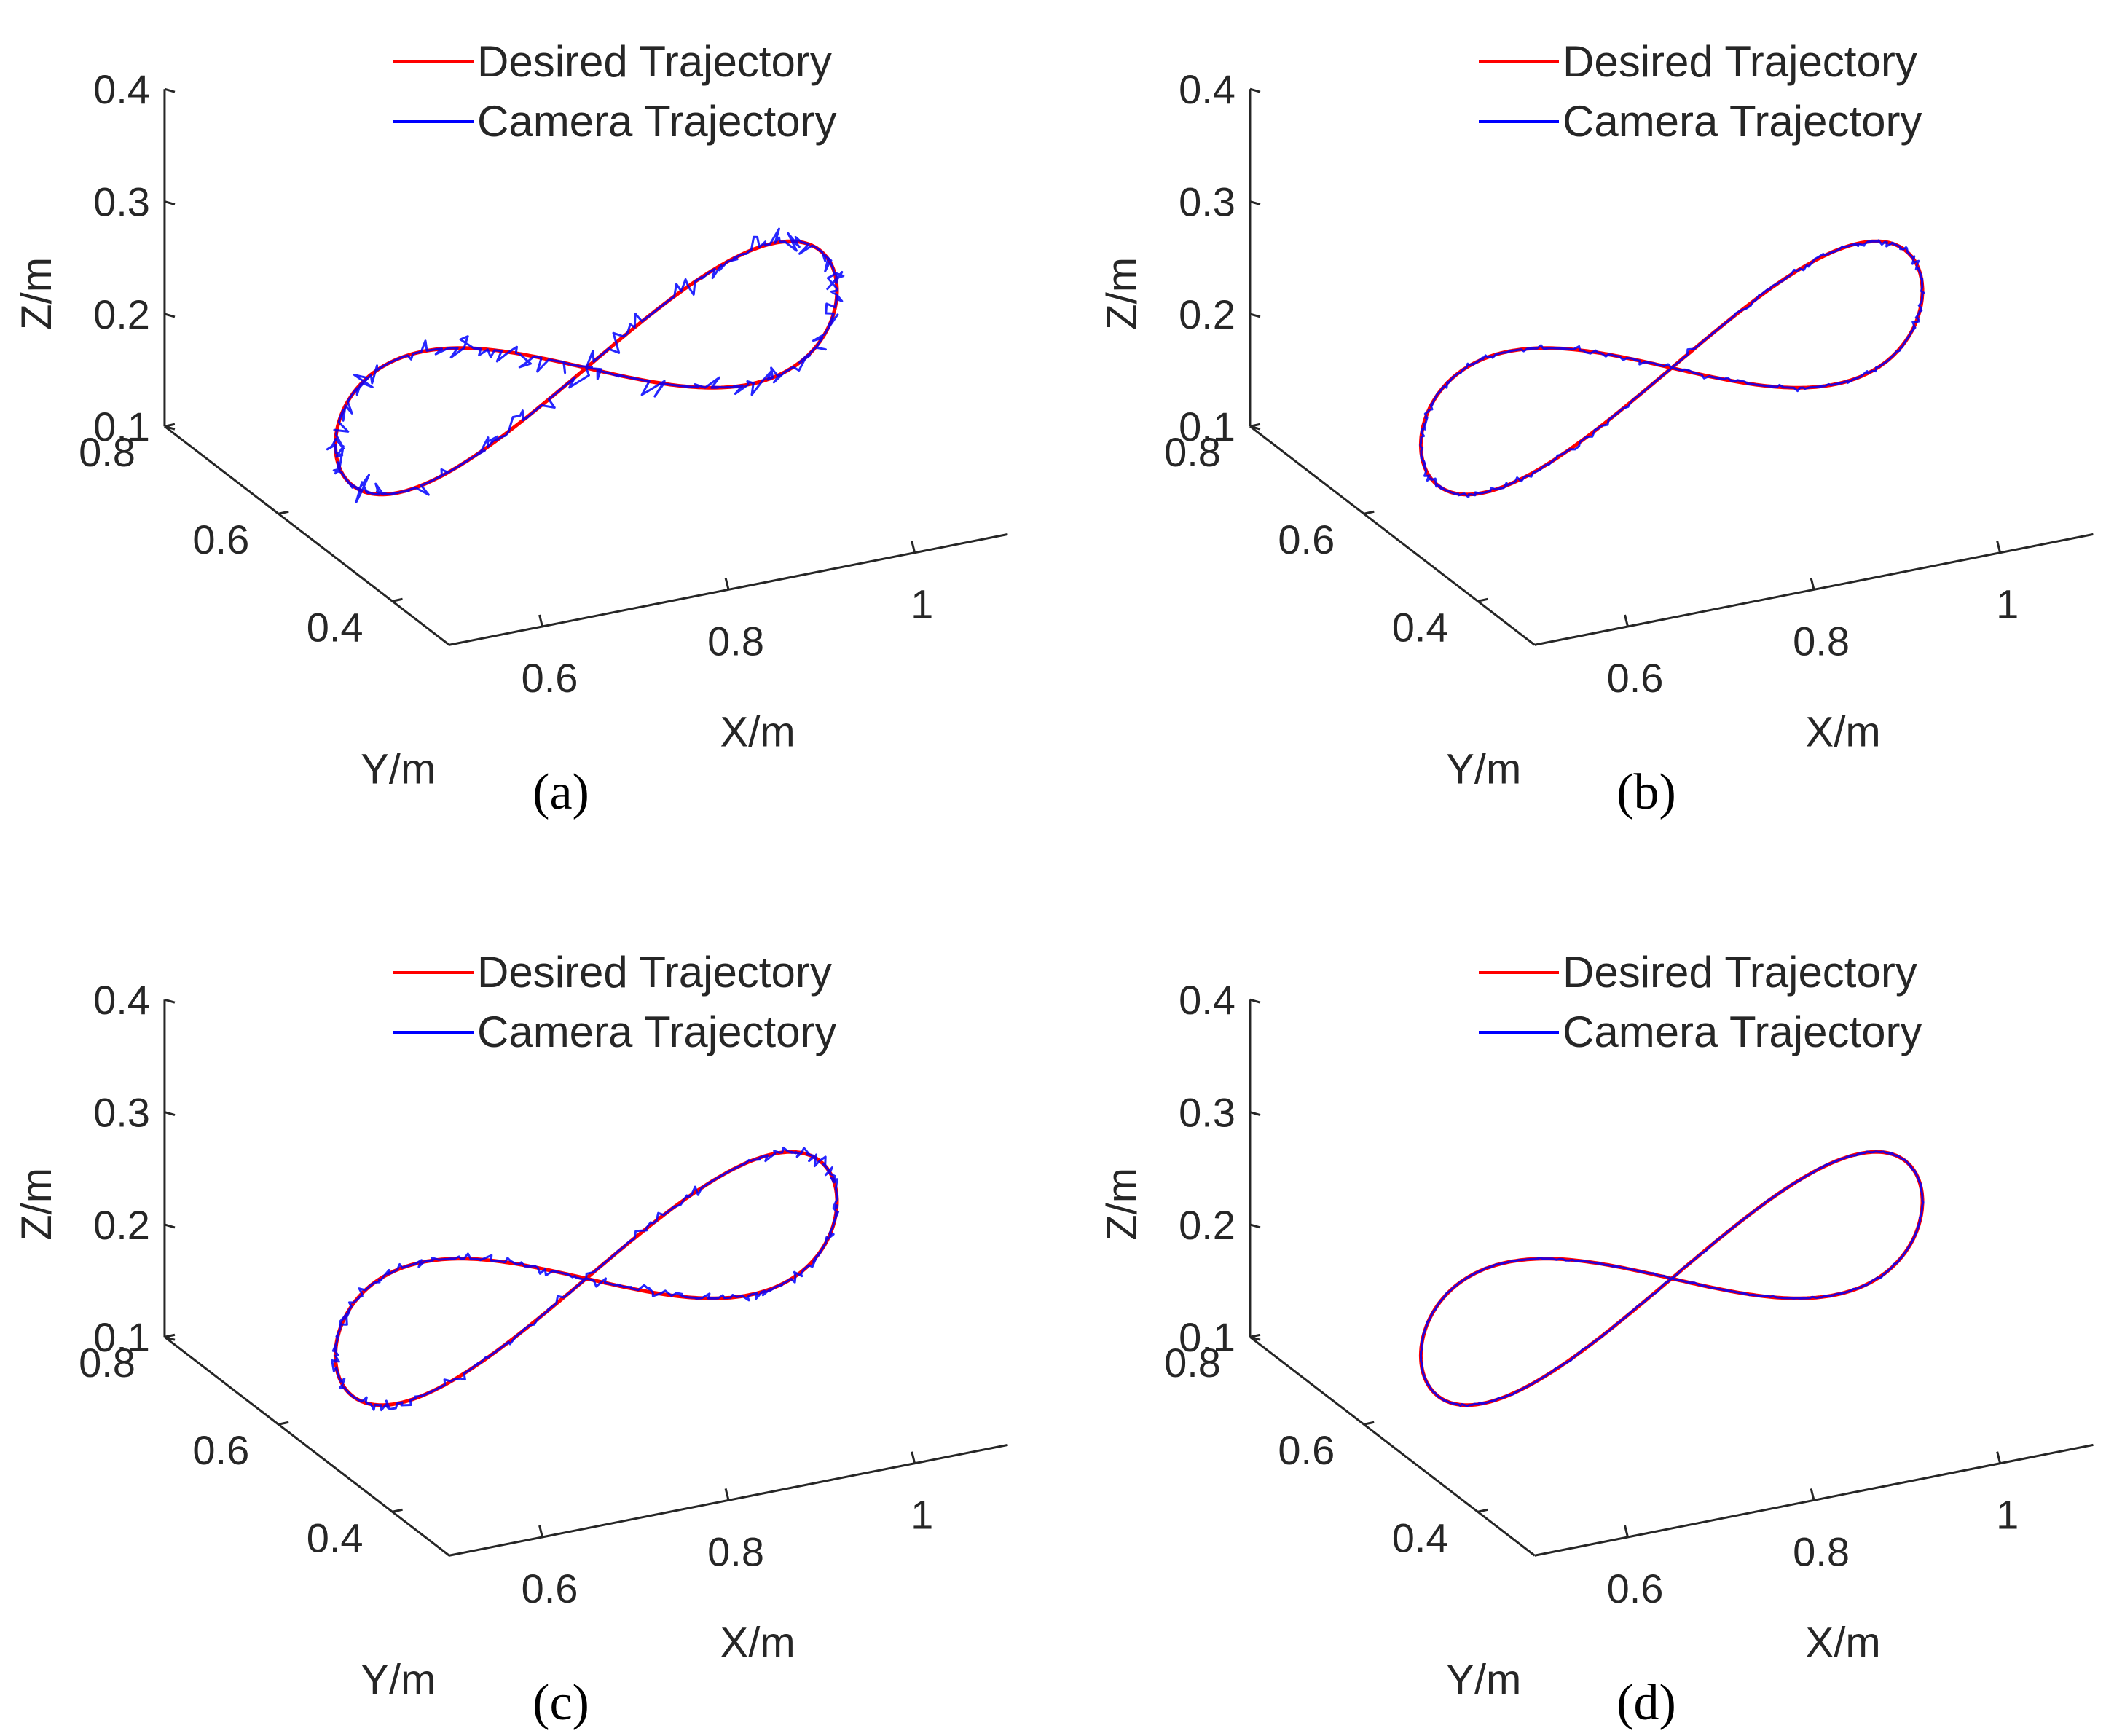  I want to click on panel-caption: (b), so click(1646, 792).